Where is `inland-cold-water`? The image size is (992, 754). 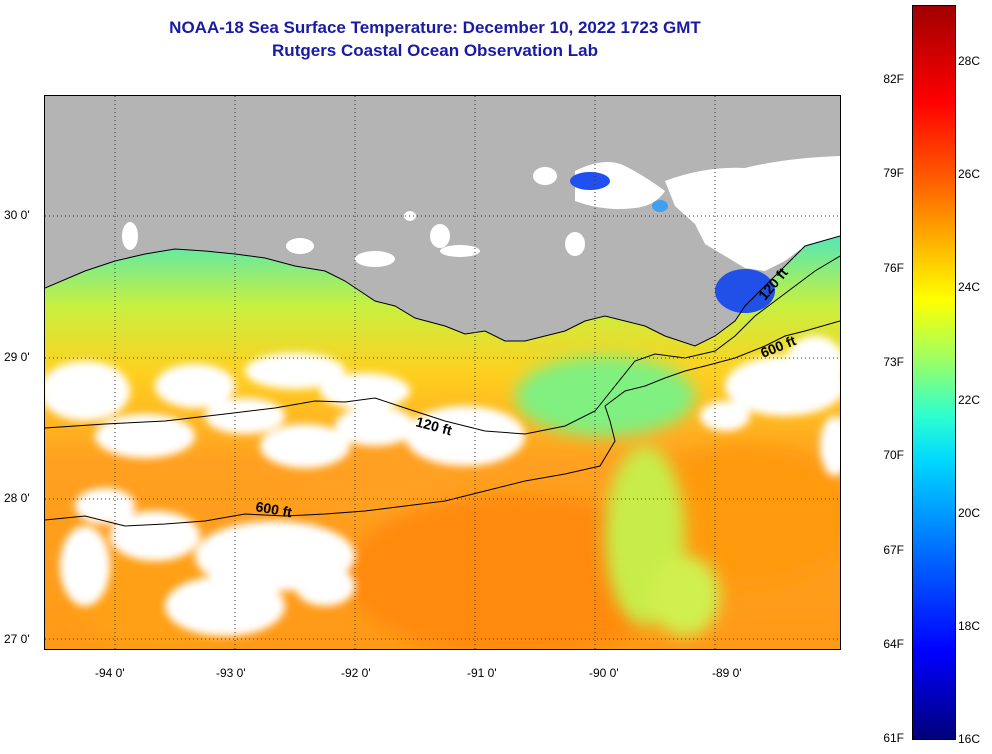
inland-cold-water is located at coordinates (672, 242).